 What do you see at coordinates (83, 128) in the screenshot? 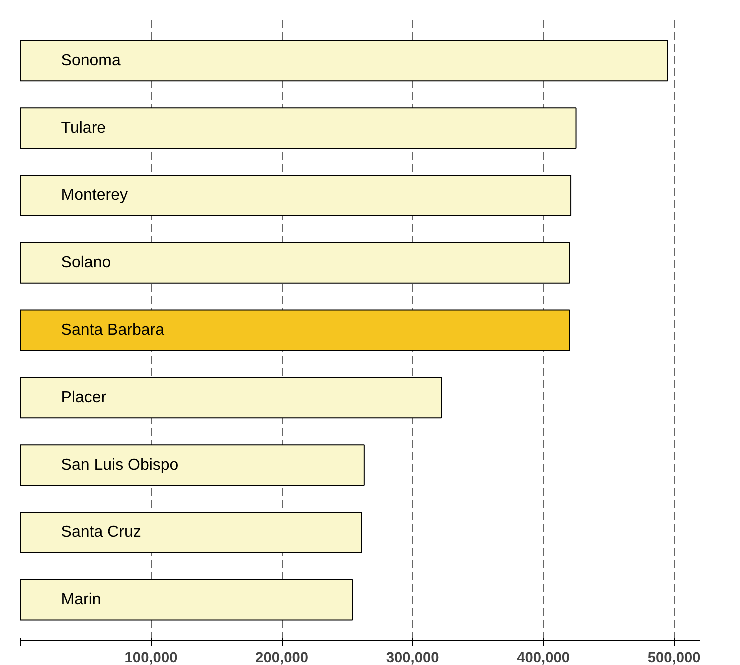
I see `y-tick-label: Tulare` at bounding box center [83, 128].